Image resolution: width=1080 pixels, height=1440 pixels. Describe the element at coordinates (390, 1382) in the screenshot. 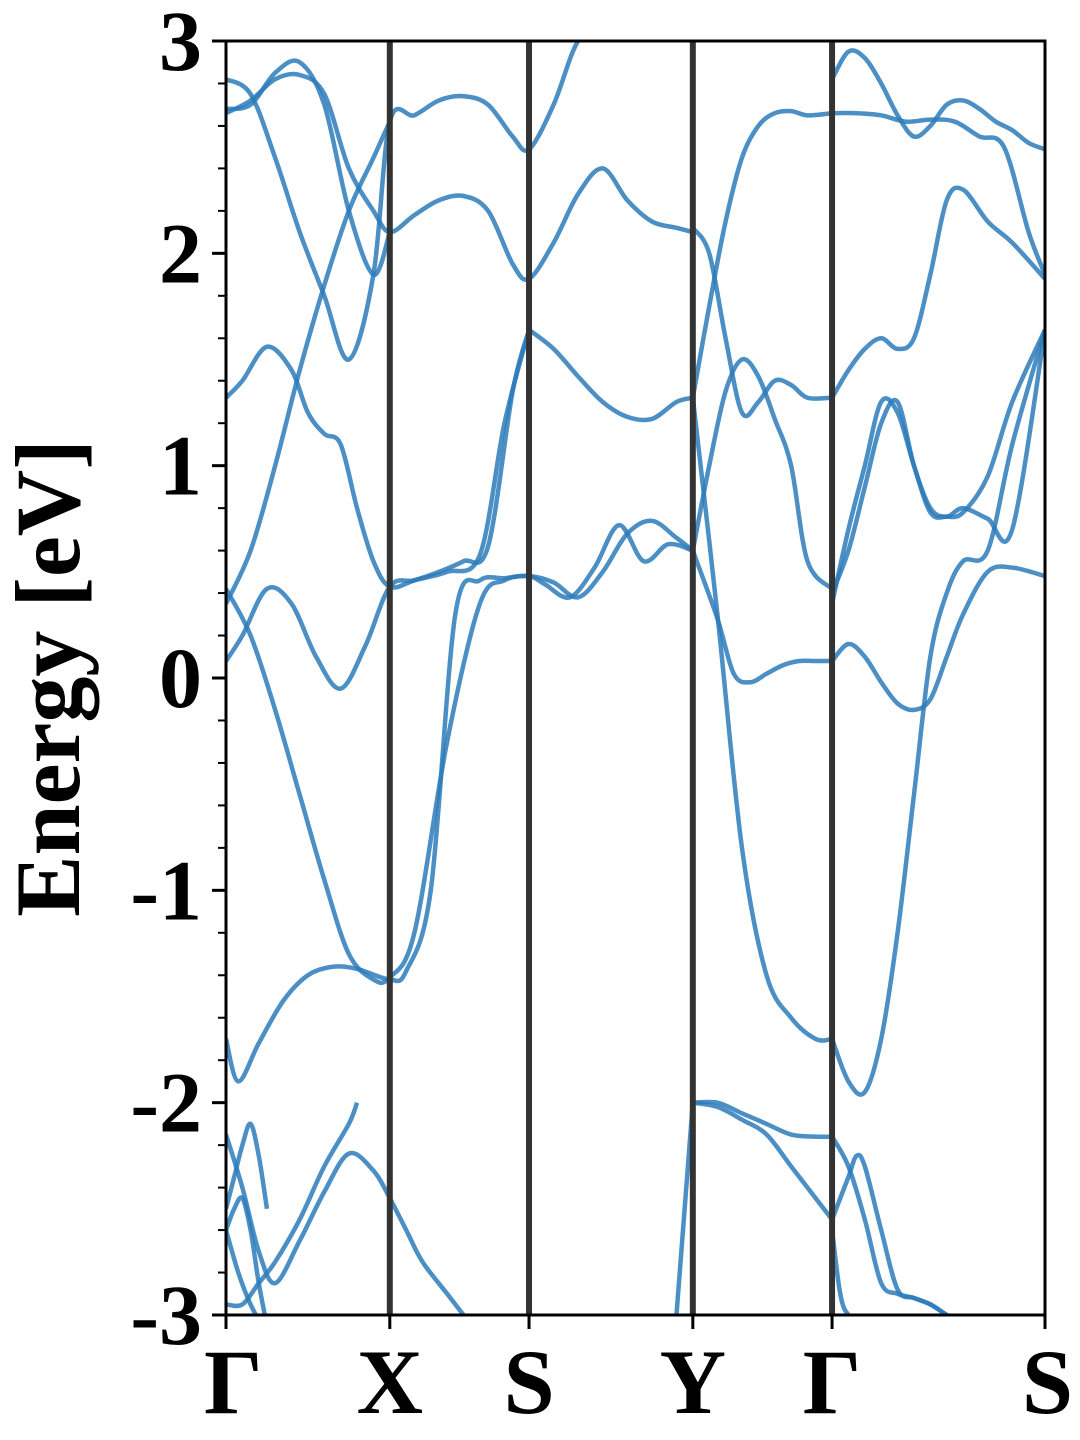

I see `x-tick-label: X` at that location.